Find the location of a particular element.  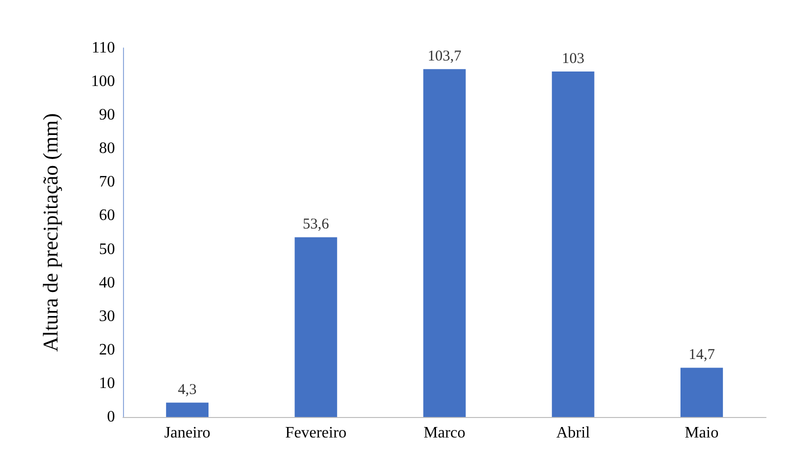

y-tick-label: 80 is located at coordinates (107, 149).